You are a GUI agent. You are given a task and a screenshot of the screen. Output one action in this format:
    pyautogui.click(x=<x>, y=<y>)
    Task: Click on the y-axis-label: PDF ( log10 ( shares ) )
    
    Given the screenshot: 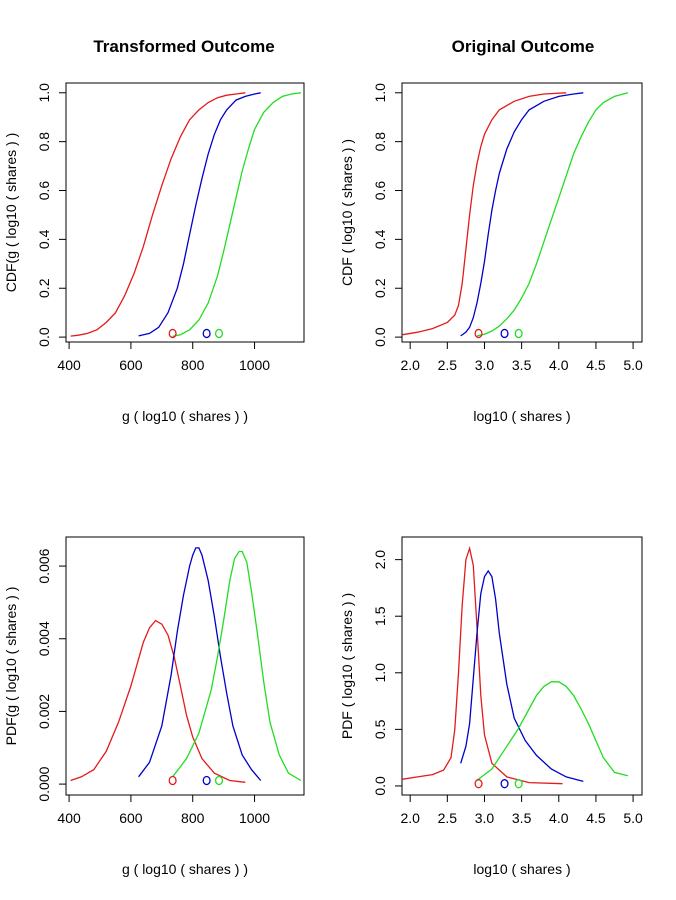 What is the action you would take?
    pyautogui.click(x=347, y=666)
    